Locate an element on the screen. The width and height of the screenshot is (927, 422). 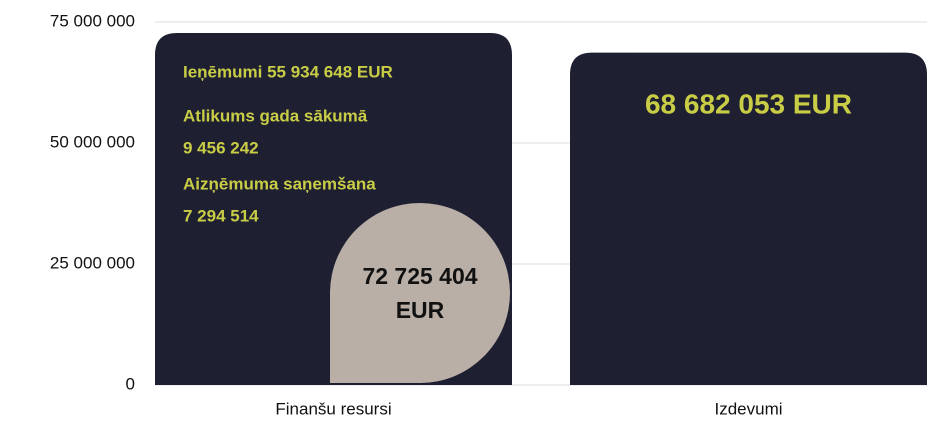
y-tick-label: 0 is located at coordinates (130, 383).